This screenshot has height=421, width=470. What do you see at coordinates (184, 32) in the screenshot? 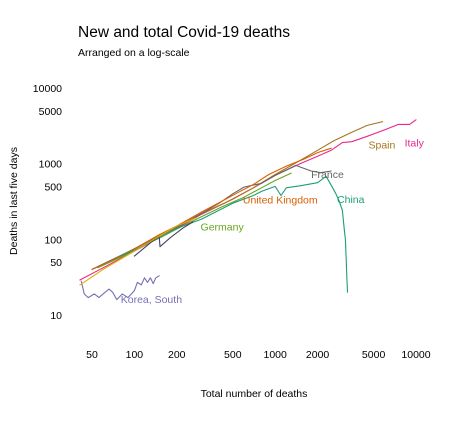
I see `chart-title: New and total Covid-19 deaths` at bounding box center [184, 32].